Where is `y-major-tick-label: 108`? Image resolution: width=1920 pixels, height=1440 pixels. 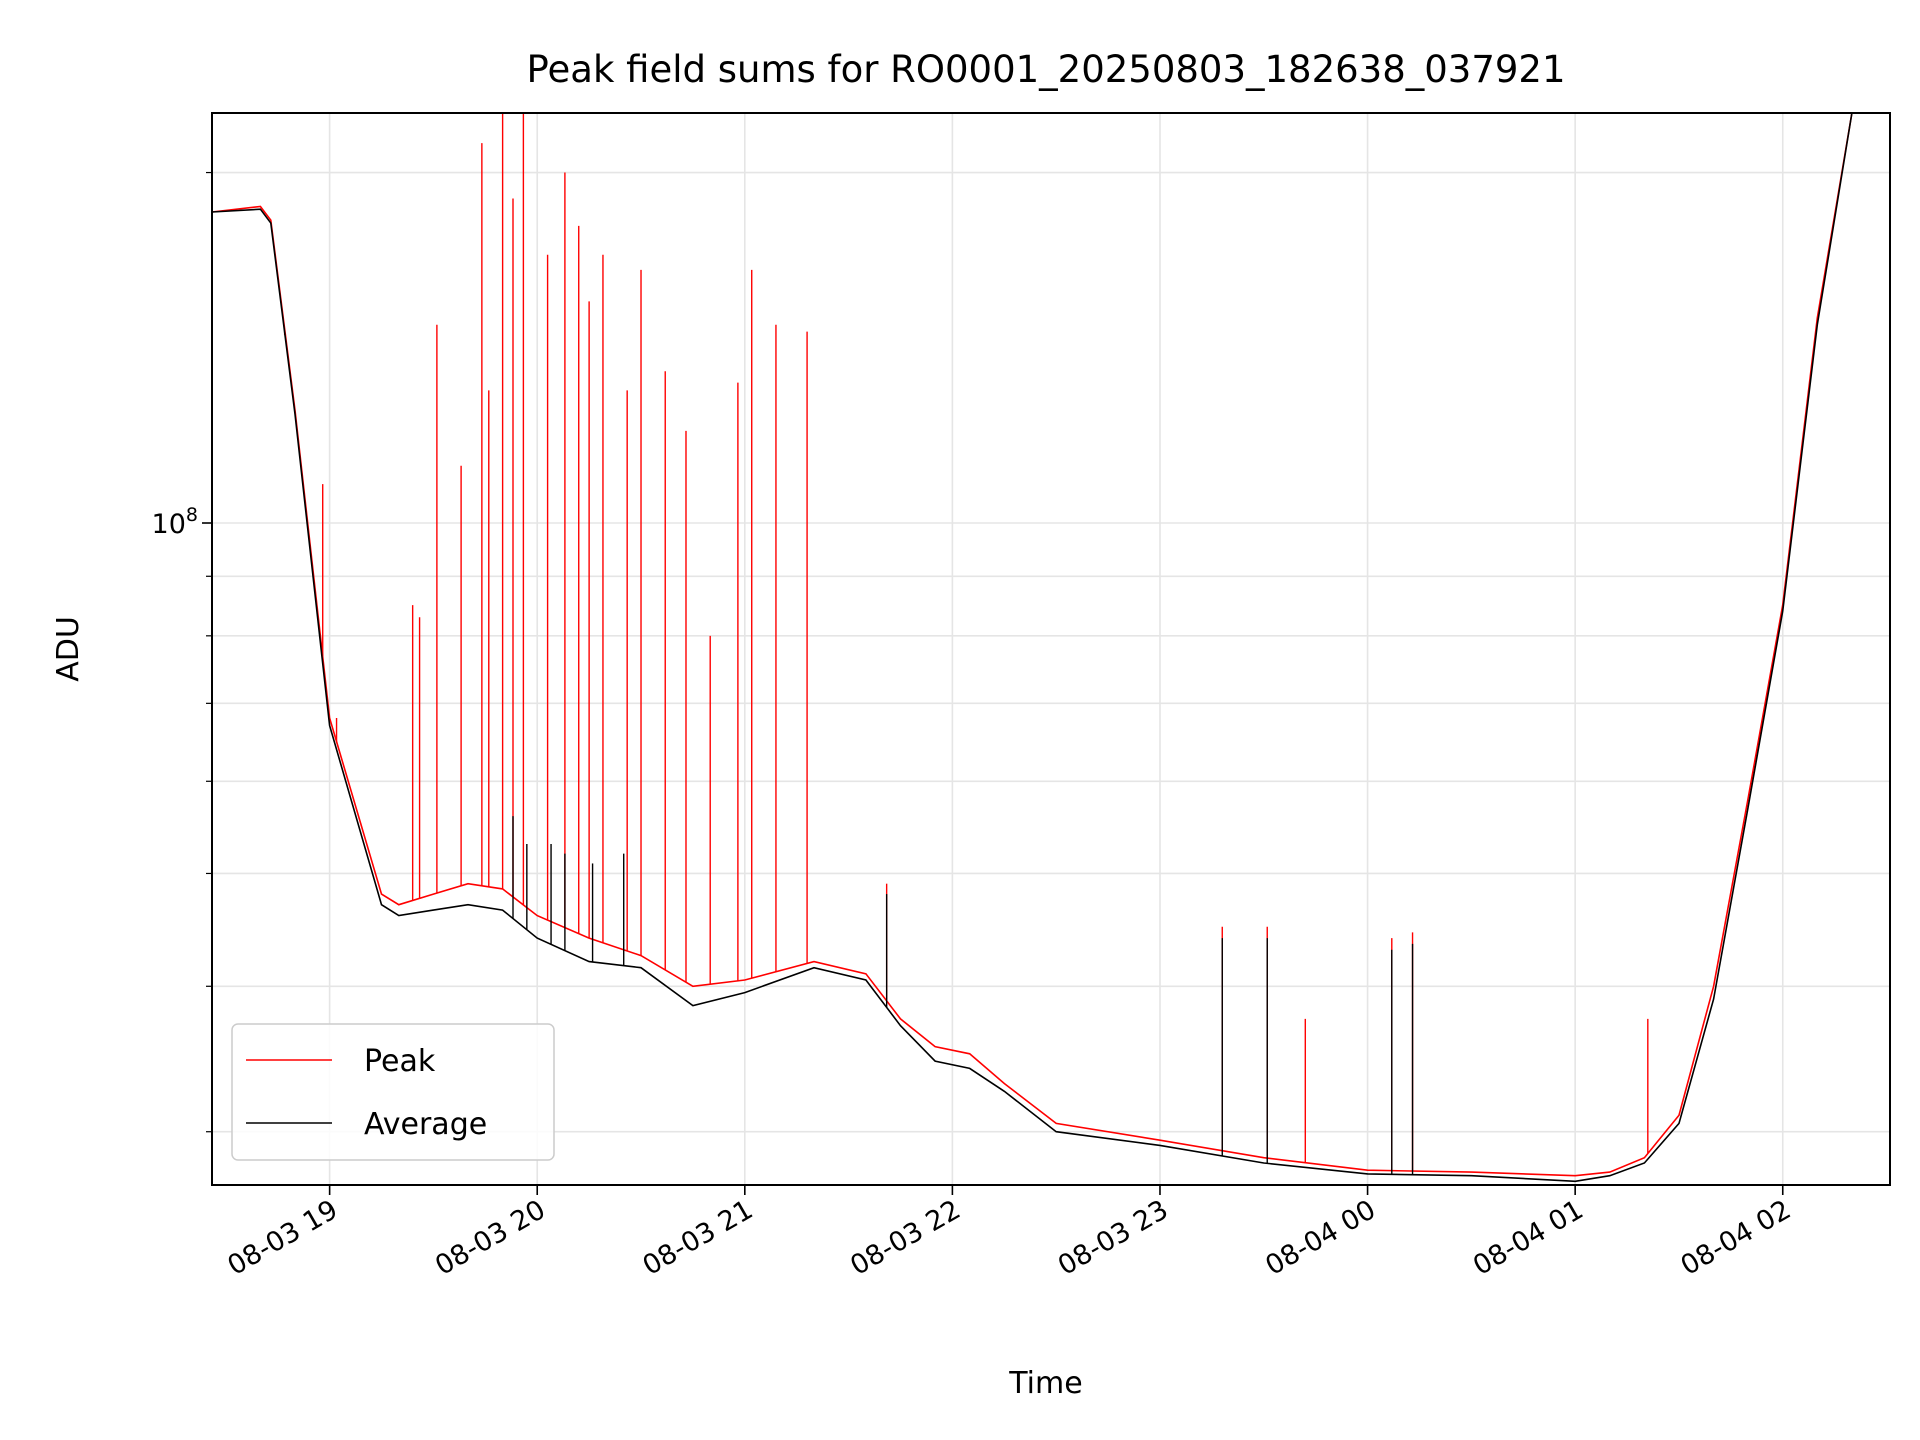
y-major-tick-label: 108 is located at coordinates (175, 522).